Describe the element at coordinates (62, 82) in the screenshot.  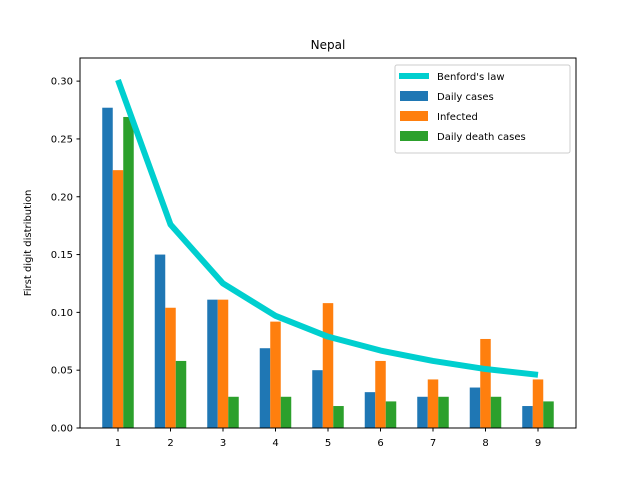
I see `y-tick-label: 0.30` at that location.